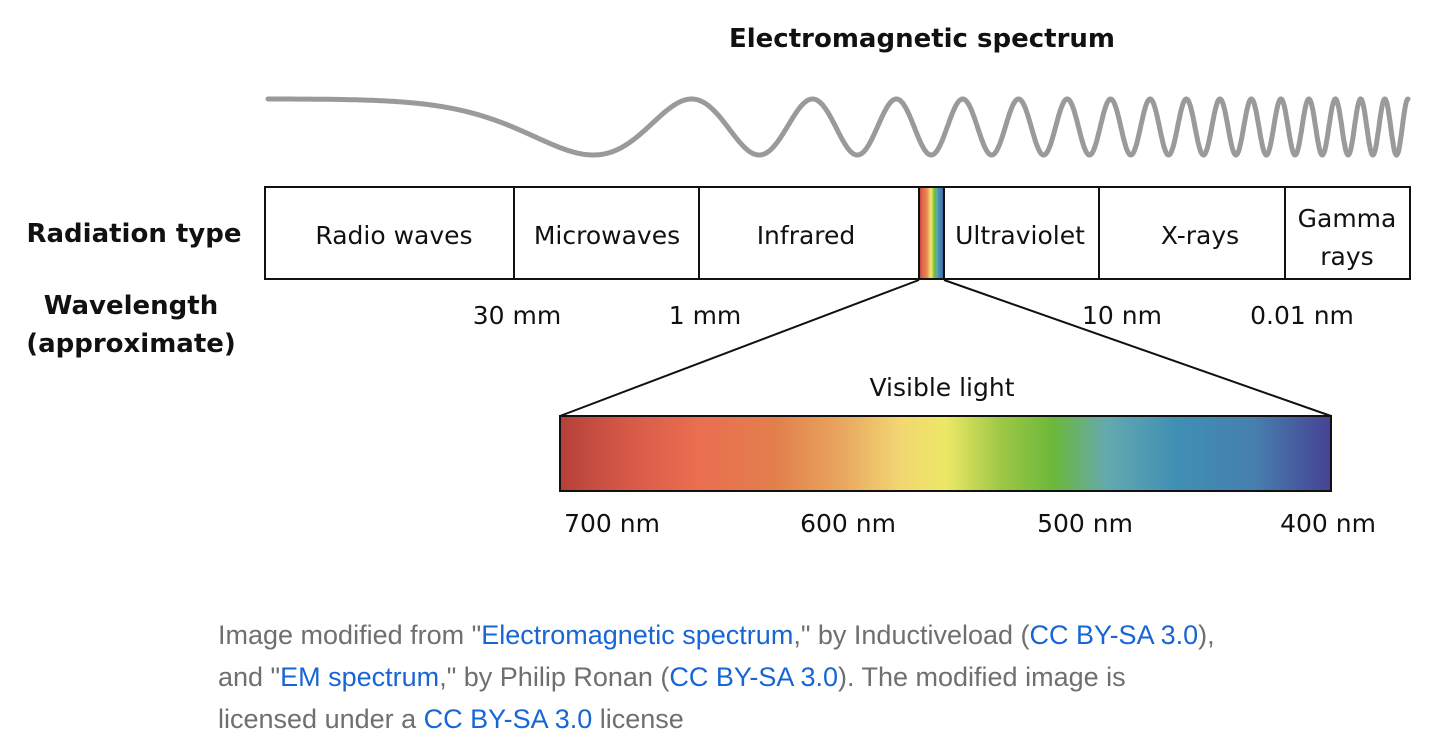 This screenshot has width=1456, height=754. What do you see at coordinates (806, 235) in the screenshot?
I see `band-label-infrared: Infrared` at bounding box center [806, 235].